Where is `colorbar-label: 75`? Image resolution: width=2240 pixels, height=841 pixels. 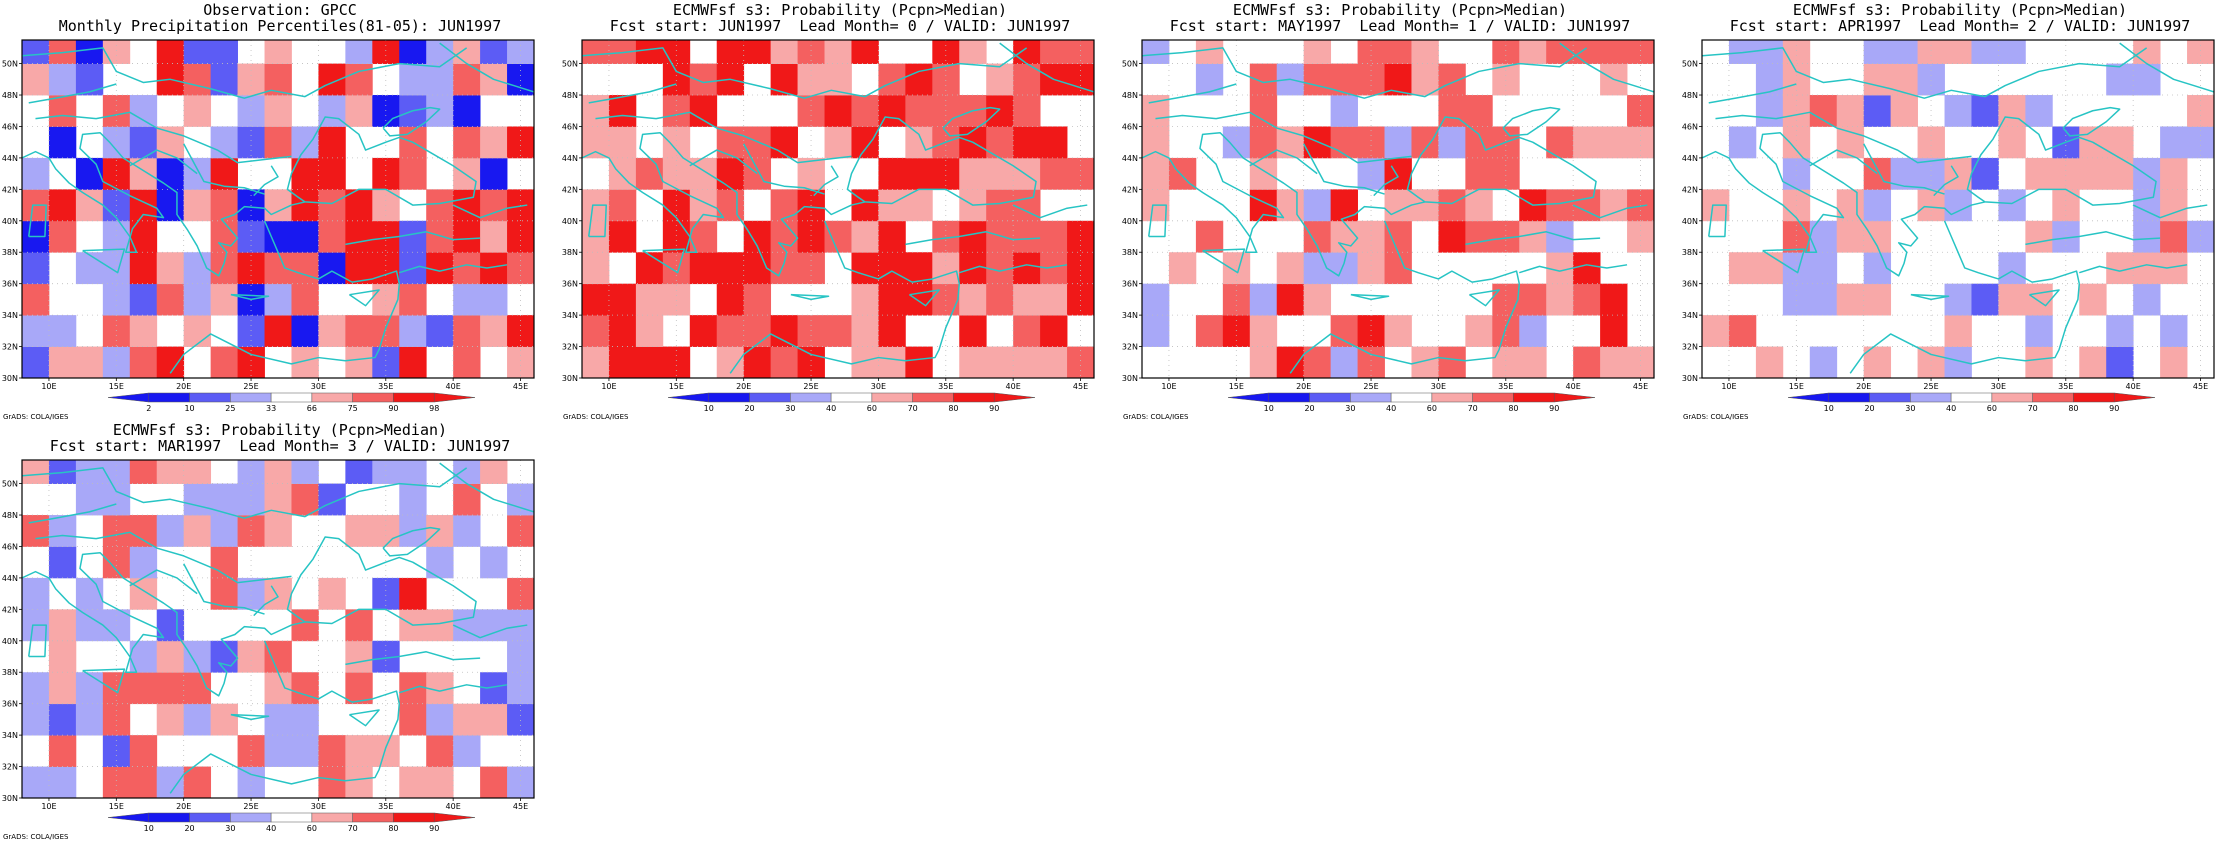 colorbar-label: 75 is located at coordinates (353, 408).